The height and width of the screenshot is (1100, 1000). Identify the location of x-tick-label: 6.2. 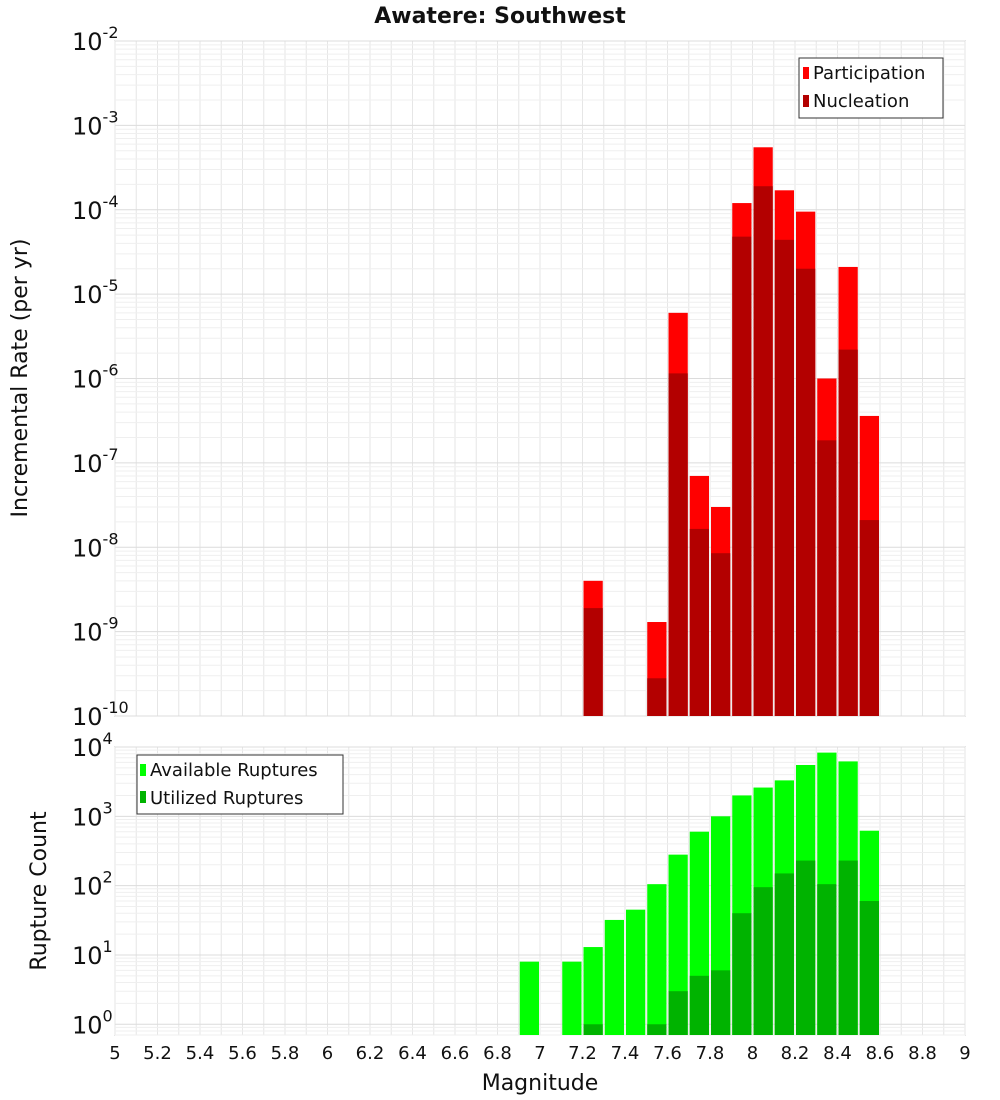
(370, 1053).